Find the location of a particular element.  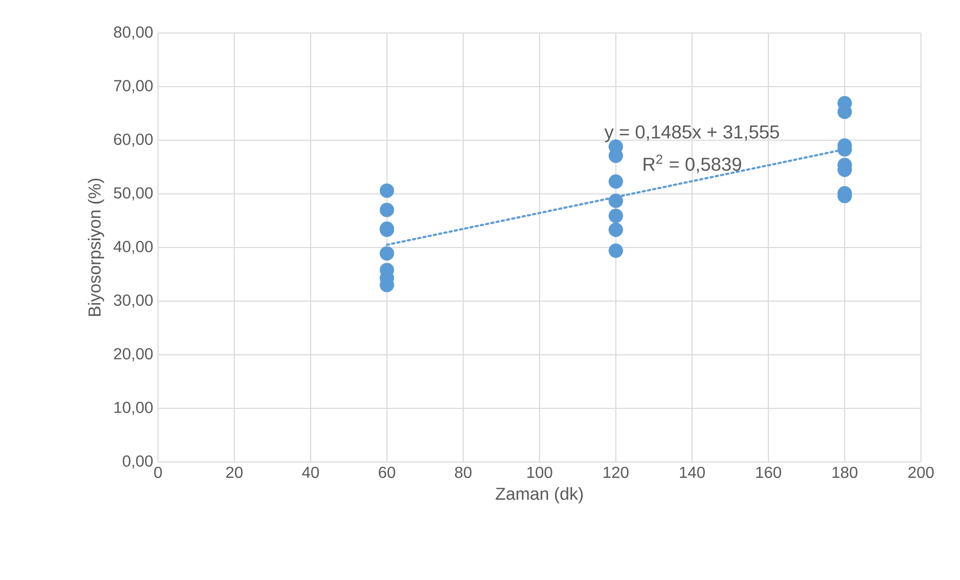

y-tick-label: 50,00 is located at coordinates (133, 193).